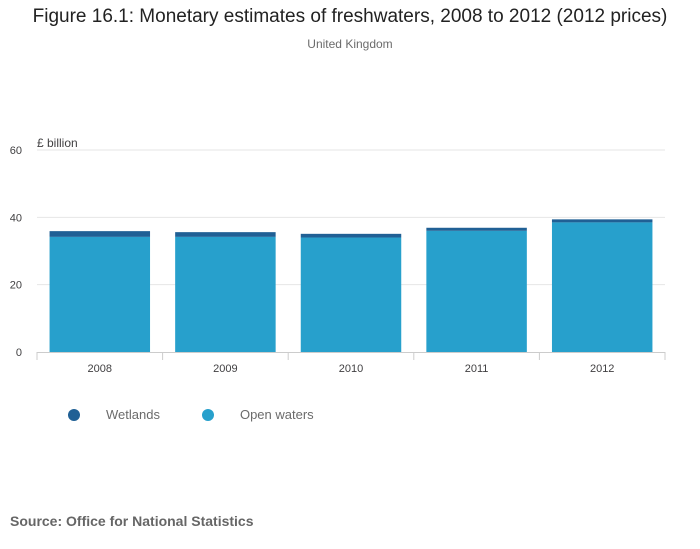 This screenshot has height=549, width=700. What do you see at coordinates (16, 218) in the screenshot?
I see `y-tick-label: 40` at bounding box center [16, 218].